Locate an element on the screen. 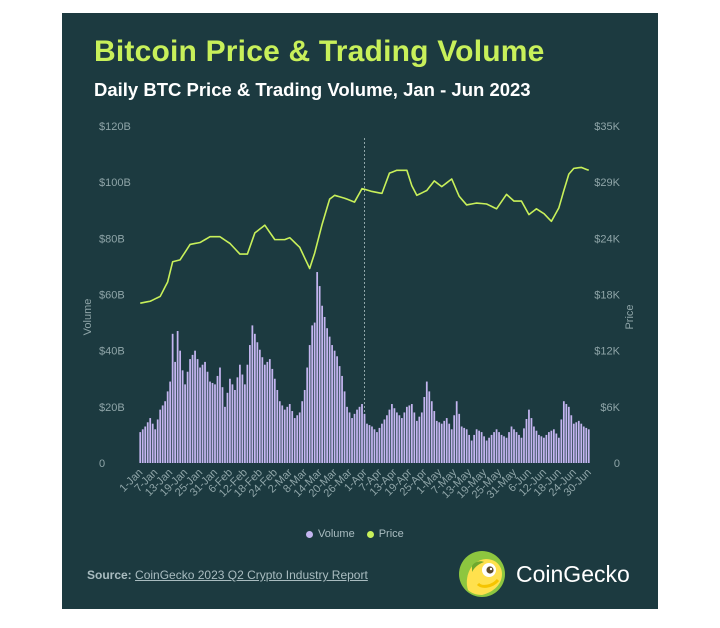 The width and height of the screenshot is (720, 628). y-right-axis-title: Price is located at coordinates (630, 316).